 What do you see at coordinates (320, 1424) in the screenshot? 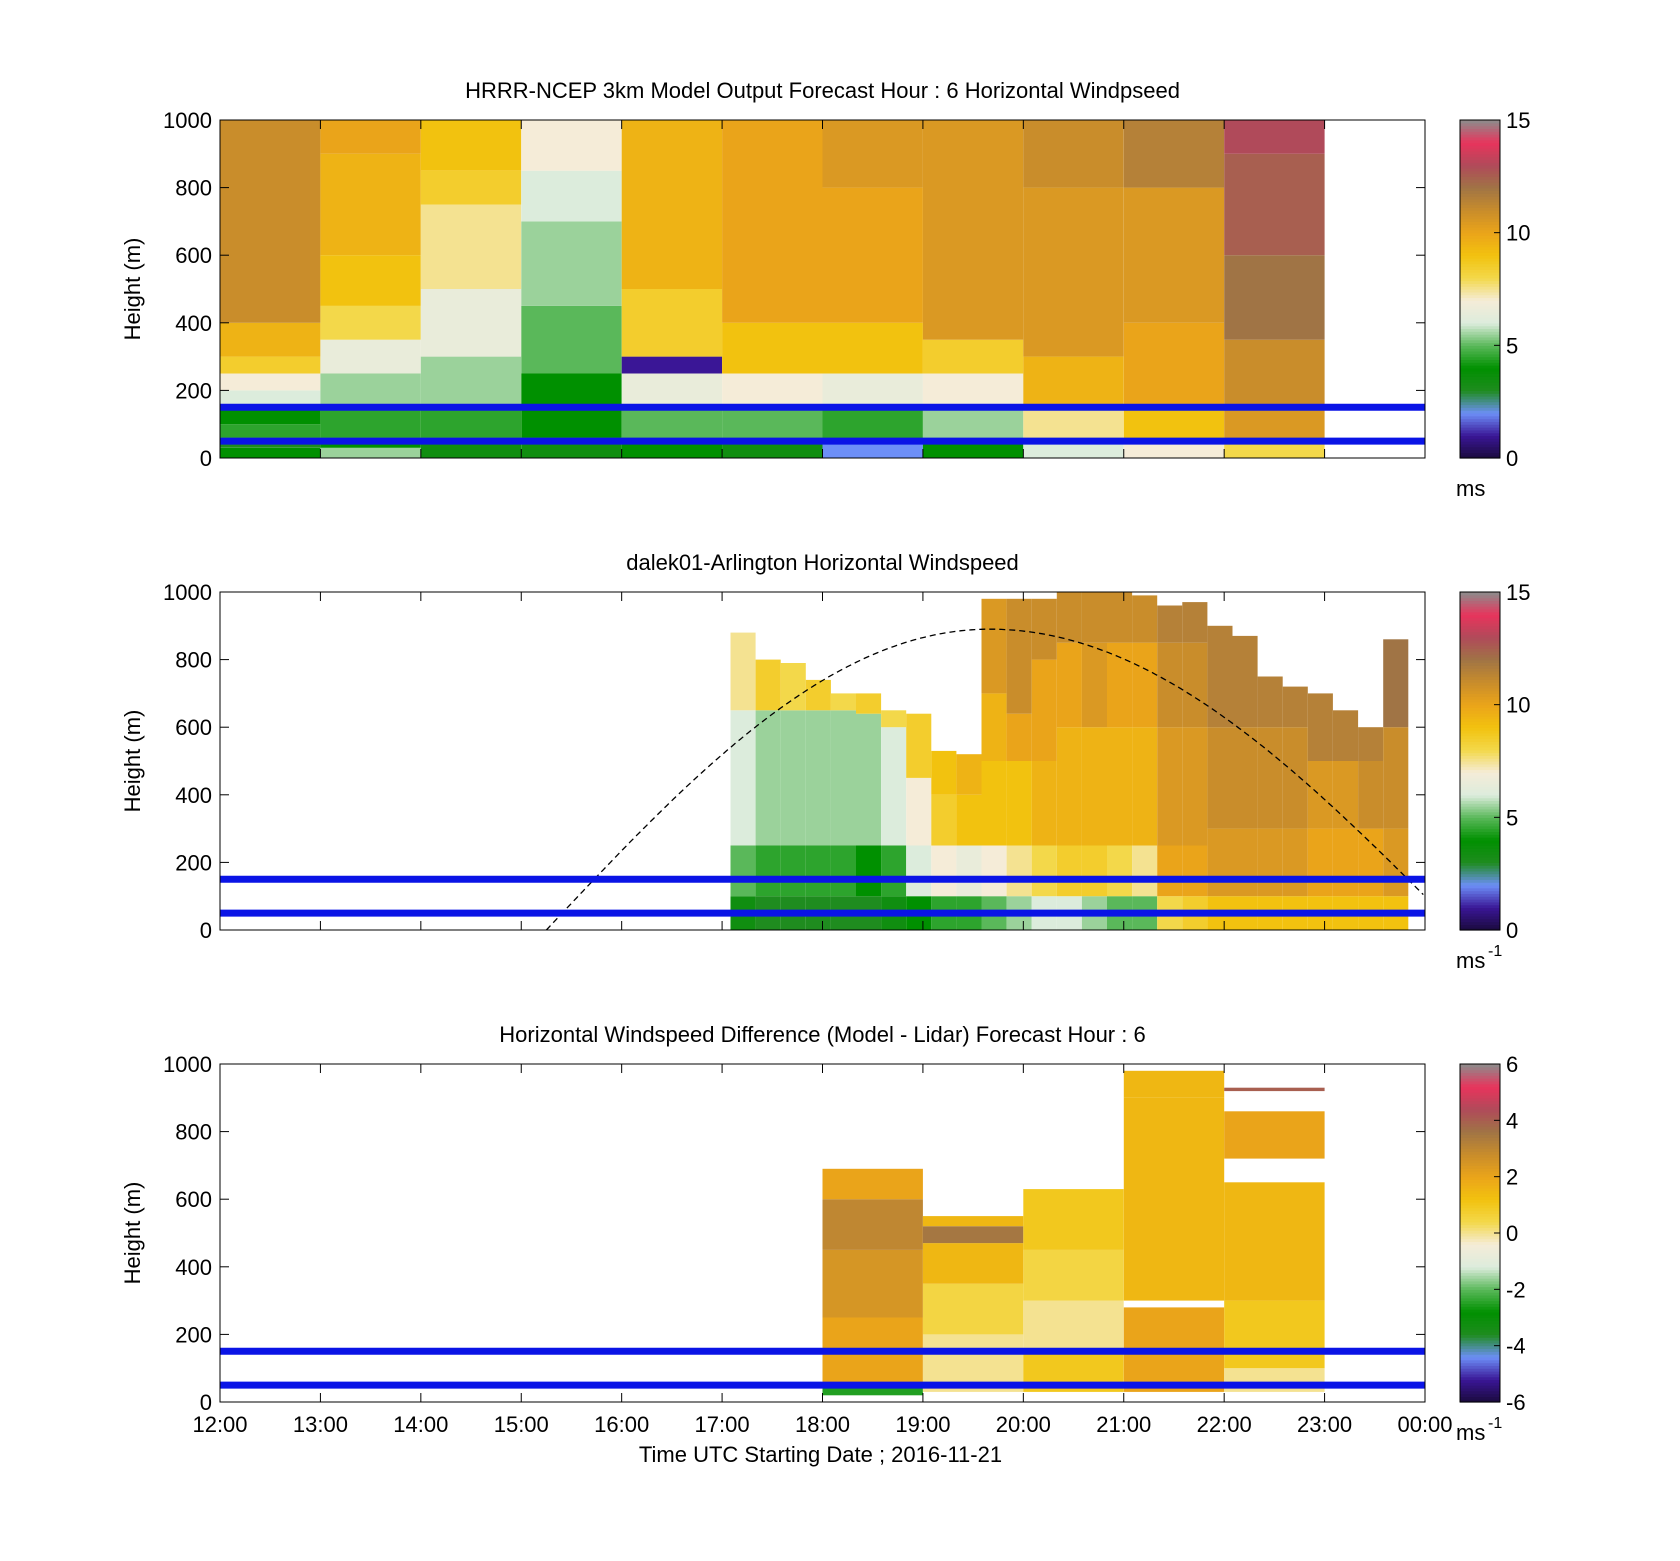
I see `x-tick-label: 13:00` at bounding box center [320, 1424].